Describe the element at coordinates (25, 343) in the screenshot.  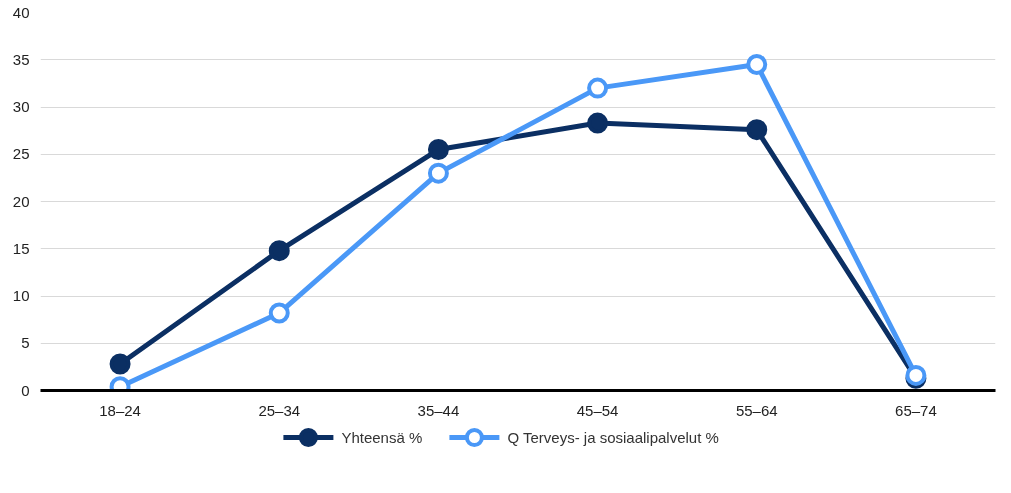
I see `y-tick-label: 5` at that location.